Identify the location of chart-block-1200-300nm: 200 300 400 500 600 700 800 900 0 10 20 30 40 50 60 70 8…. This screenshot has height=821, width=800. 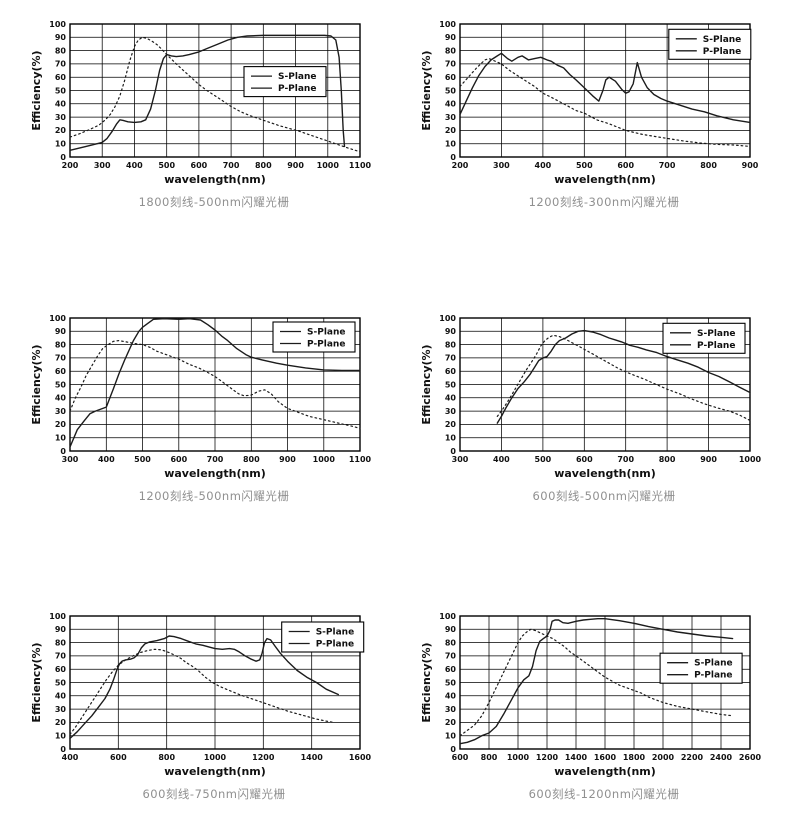
(604, 109).